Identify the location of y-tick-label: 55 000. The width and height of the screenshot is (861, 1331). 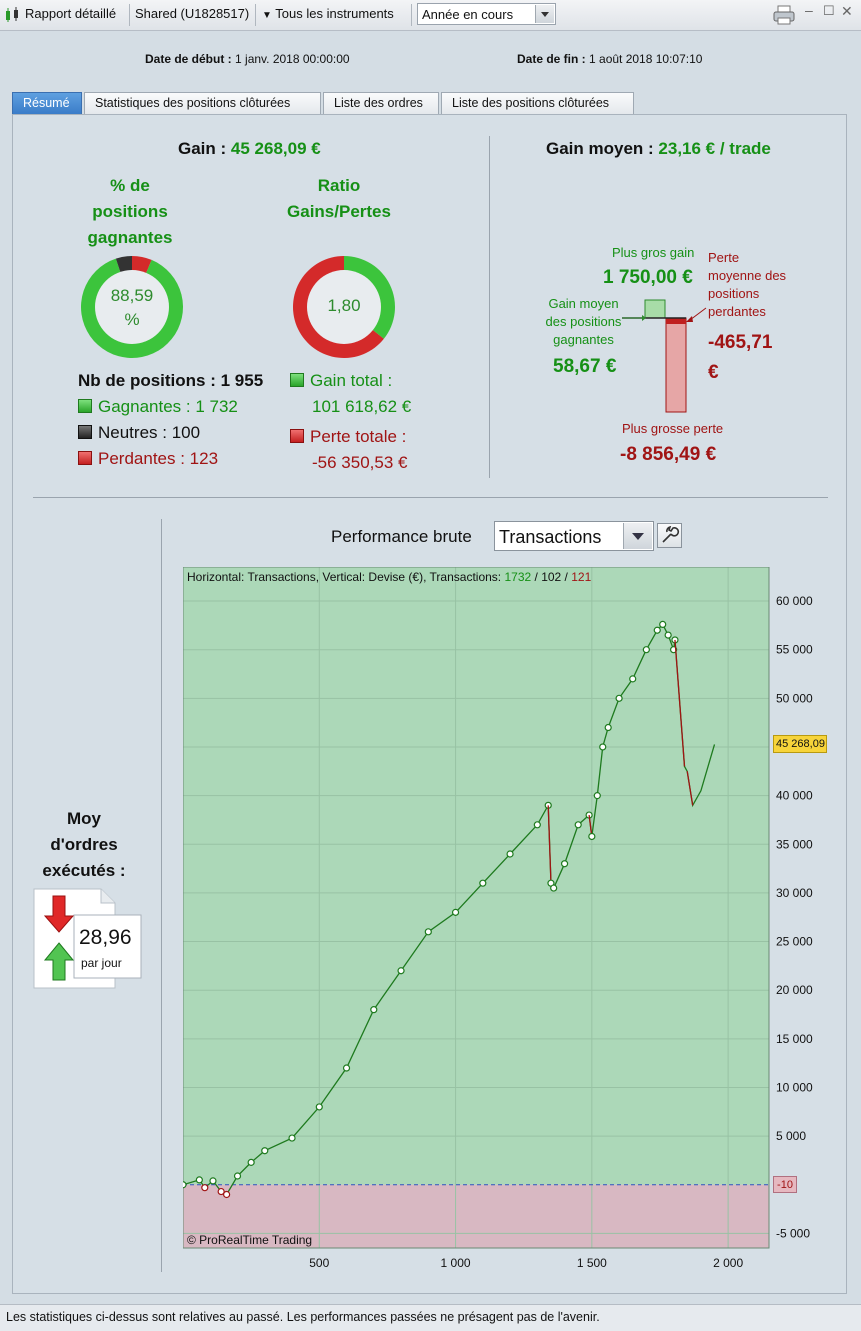
(794, 650).